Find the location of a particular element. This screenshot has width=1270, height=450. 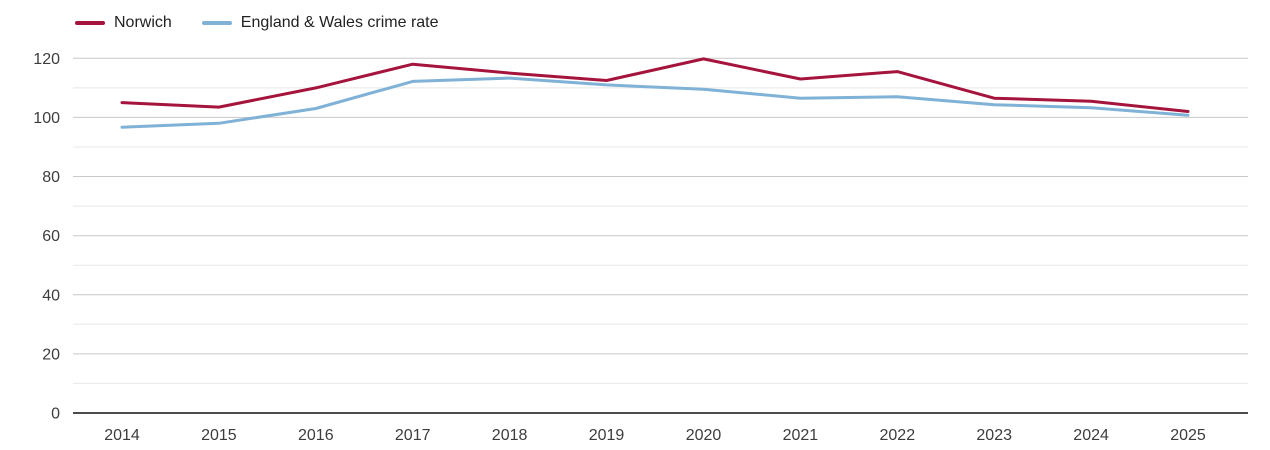

x-tick-label: 2018 is located at coordinates (510, 435).